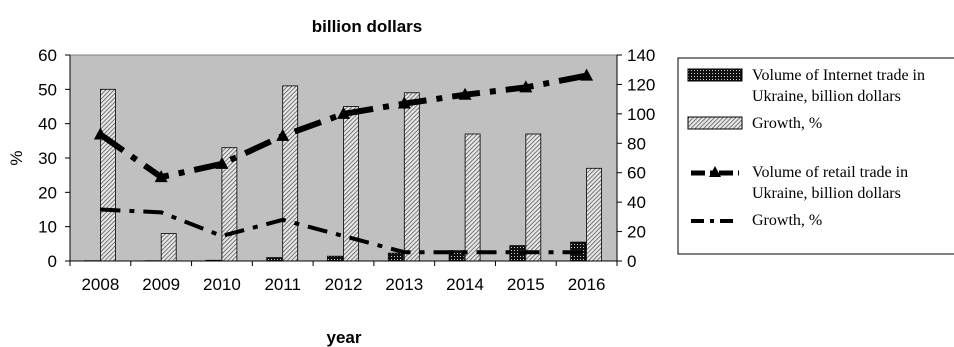  I want to click on legend-swatch-growth-bar, so click(715, 123).